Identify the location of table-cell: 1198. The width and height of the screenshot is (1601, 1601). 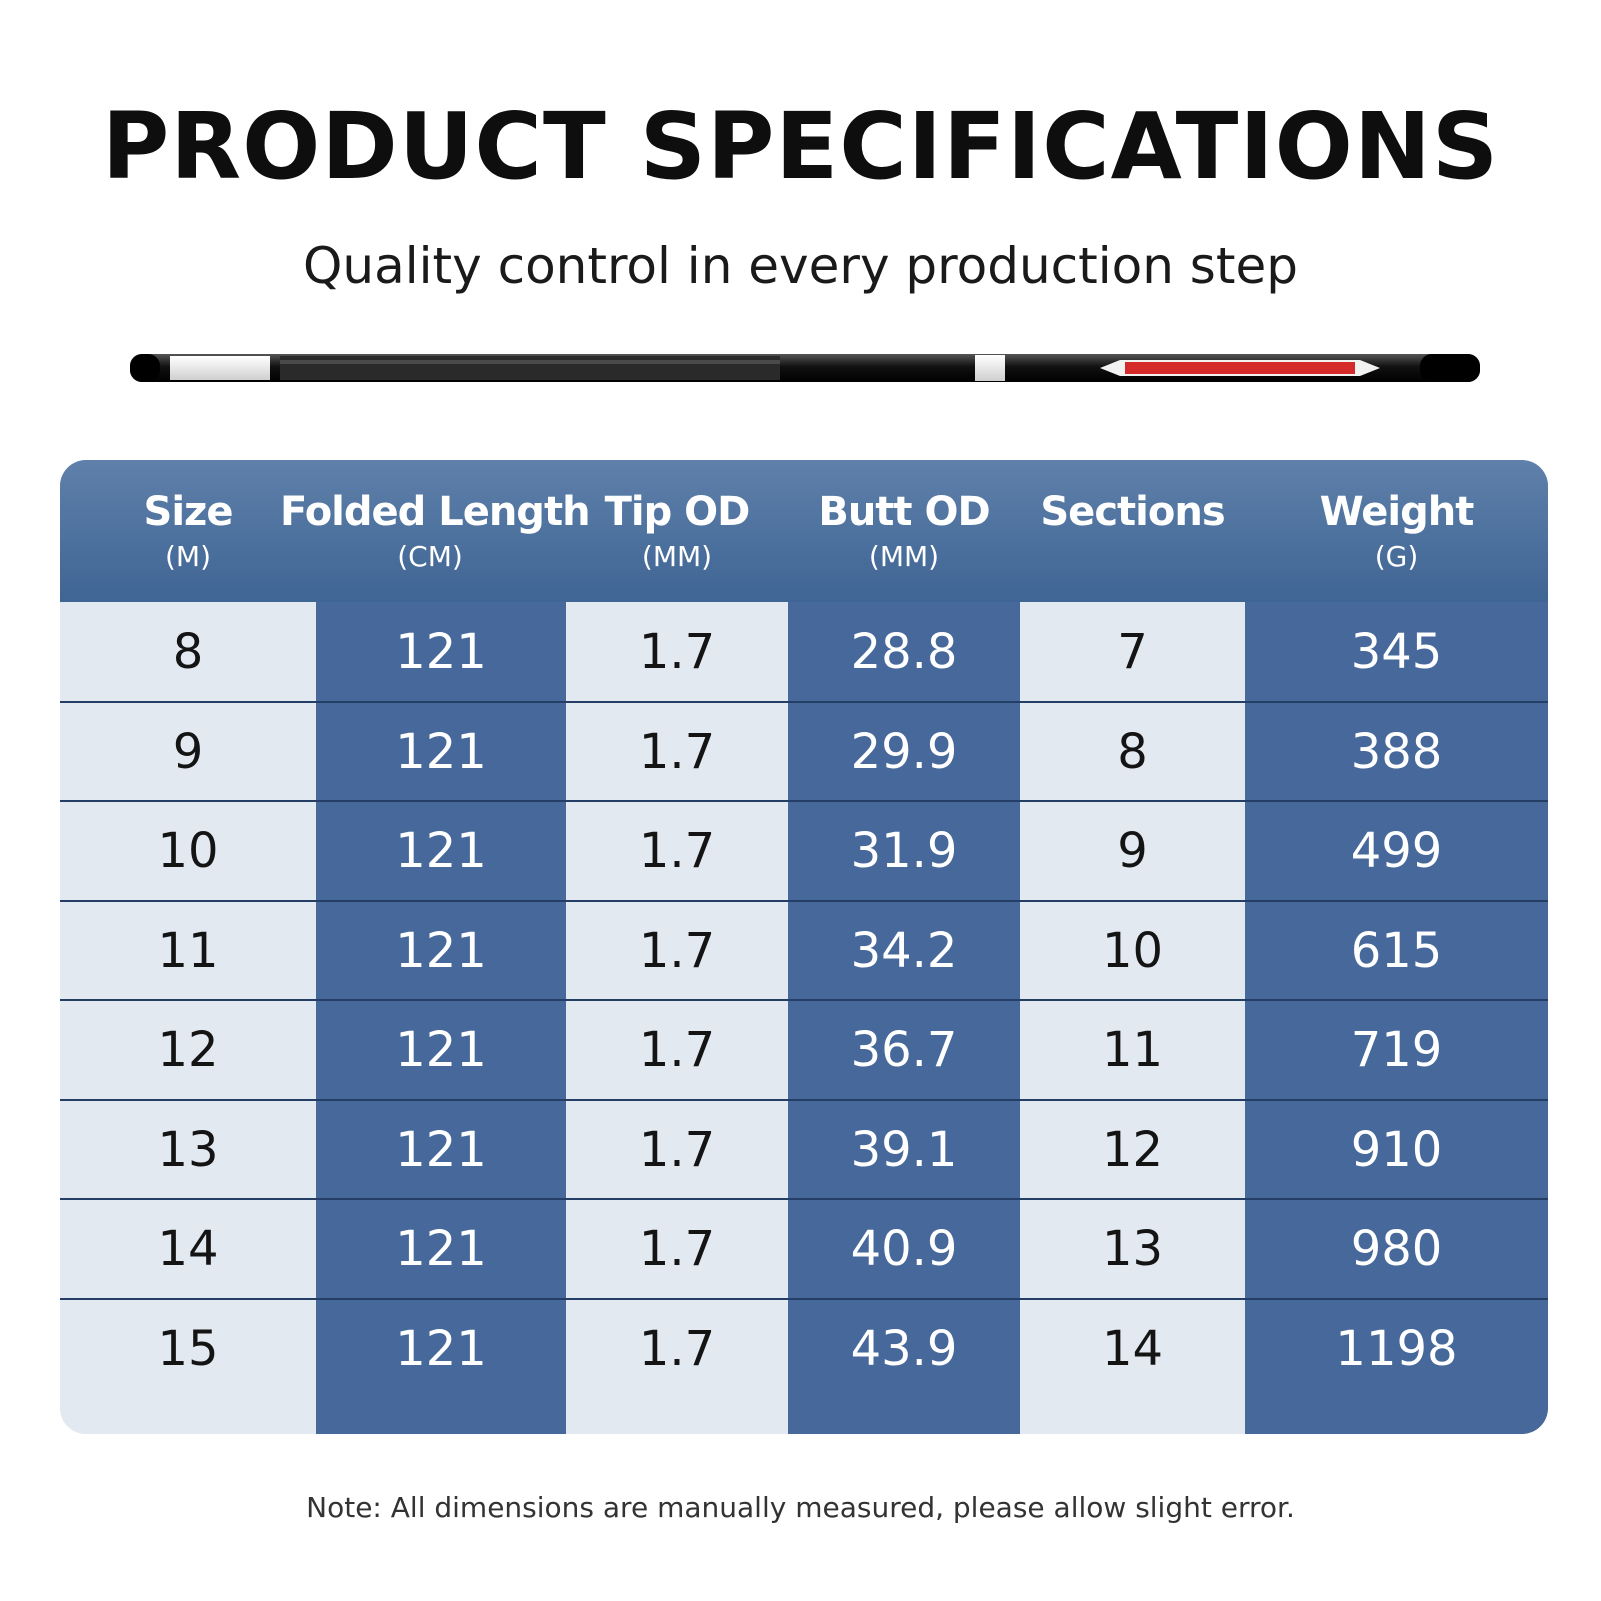
(1396, 1348).